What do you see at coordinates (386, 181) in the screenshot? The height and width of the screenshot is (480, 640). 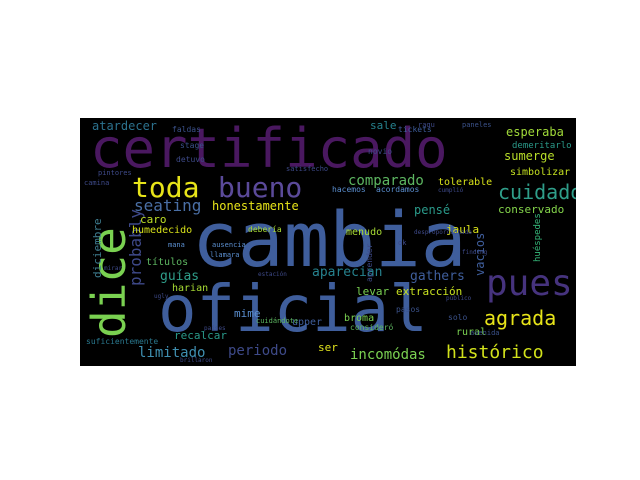 I see `word-comparado: comparado` at bounding box center [386, 181].